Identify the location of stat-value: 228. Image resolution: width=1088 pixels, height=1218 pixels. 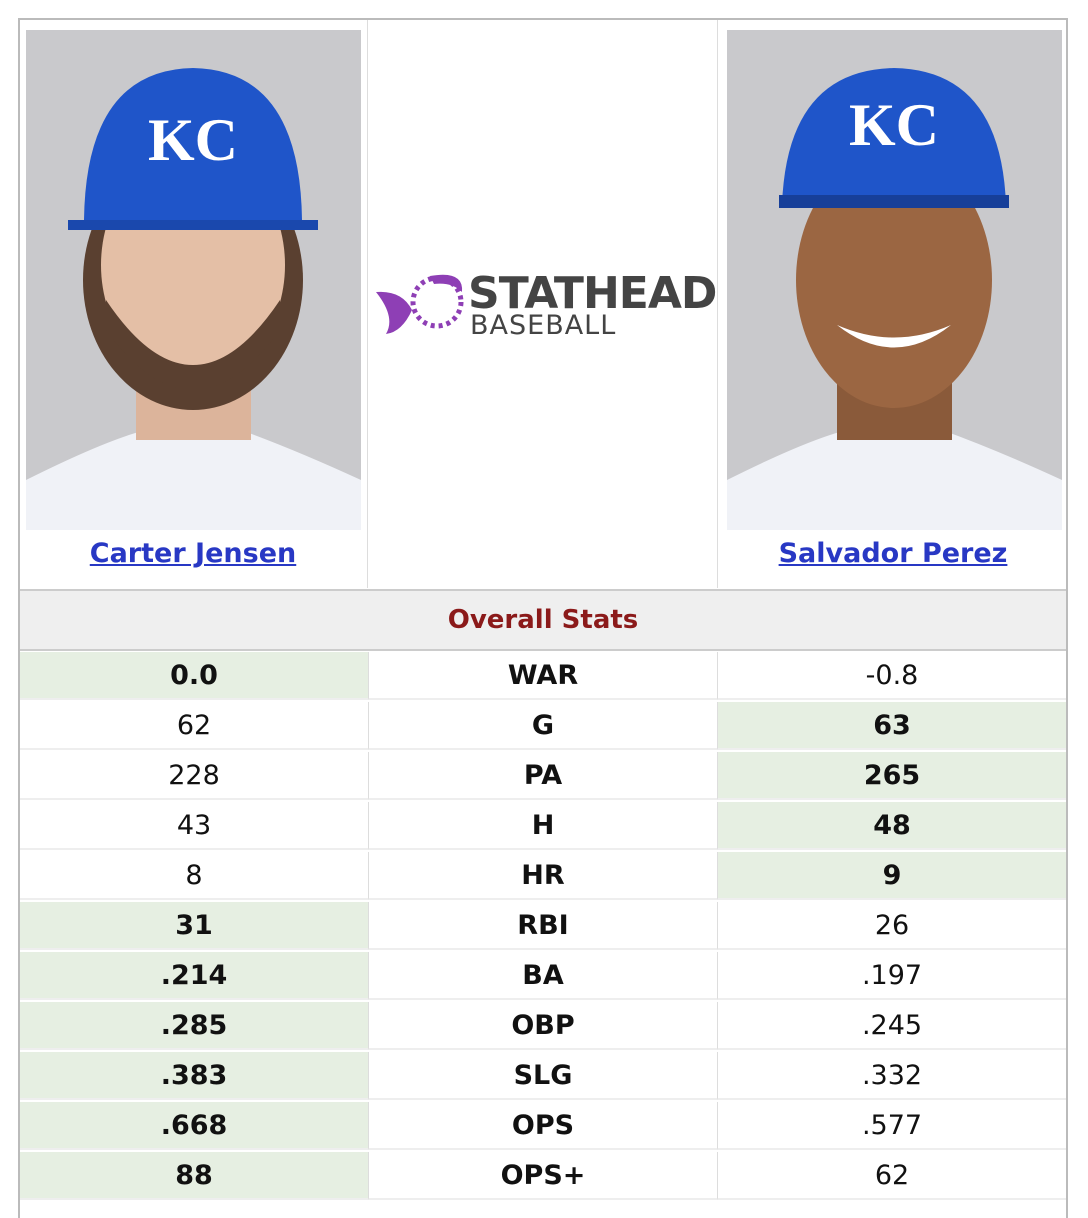
(194, 776).